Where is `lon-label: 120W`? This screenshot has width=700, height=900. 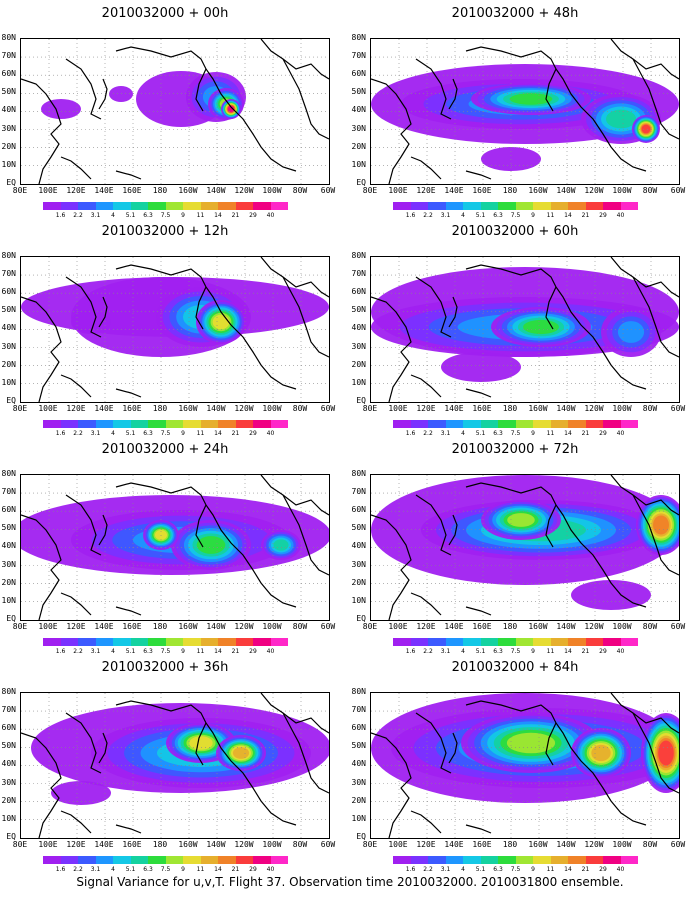
lon-label: 120W is located at coordinates (594, 190).